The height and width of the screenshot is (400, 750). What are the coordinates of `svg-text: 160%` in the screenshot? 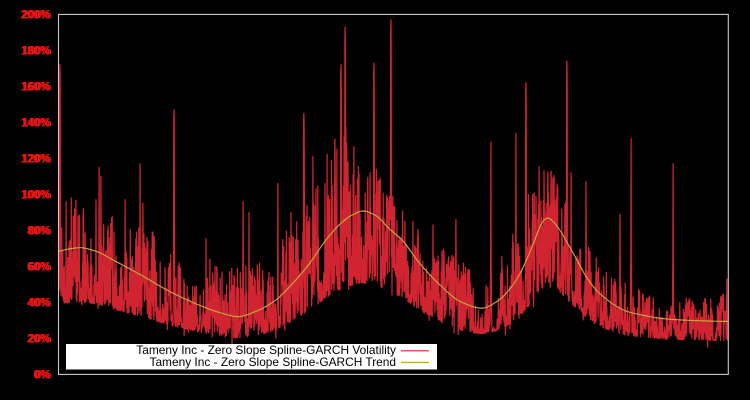 It's located at (36, 87).